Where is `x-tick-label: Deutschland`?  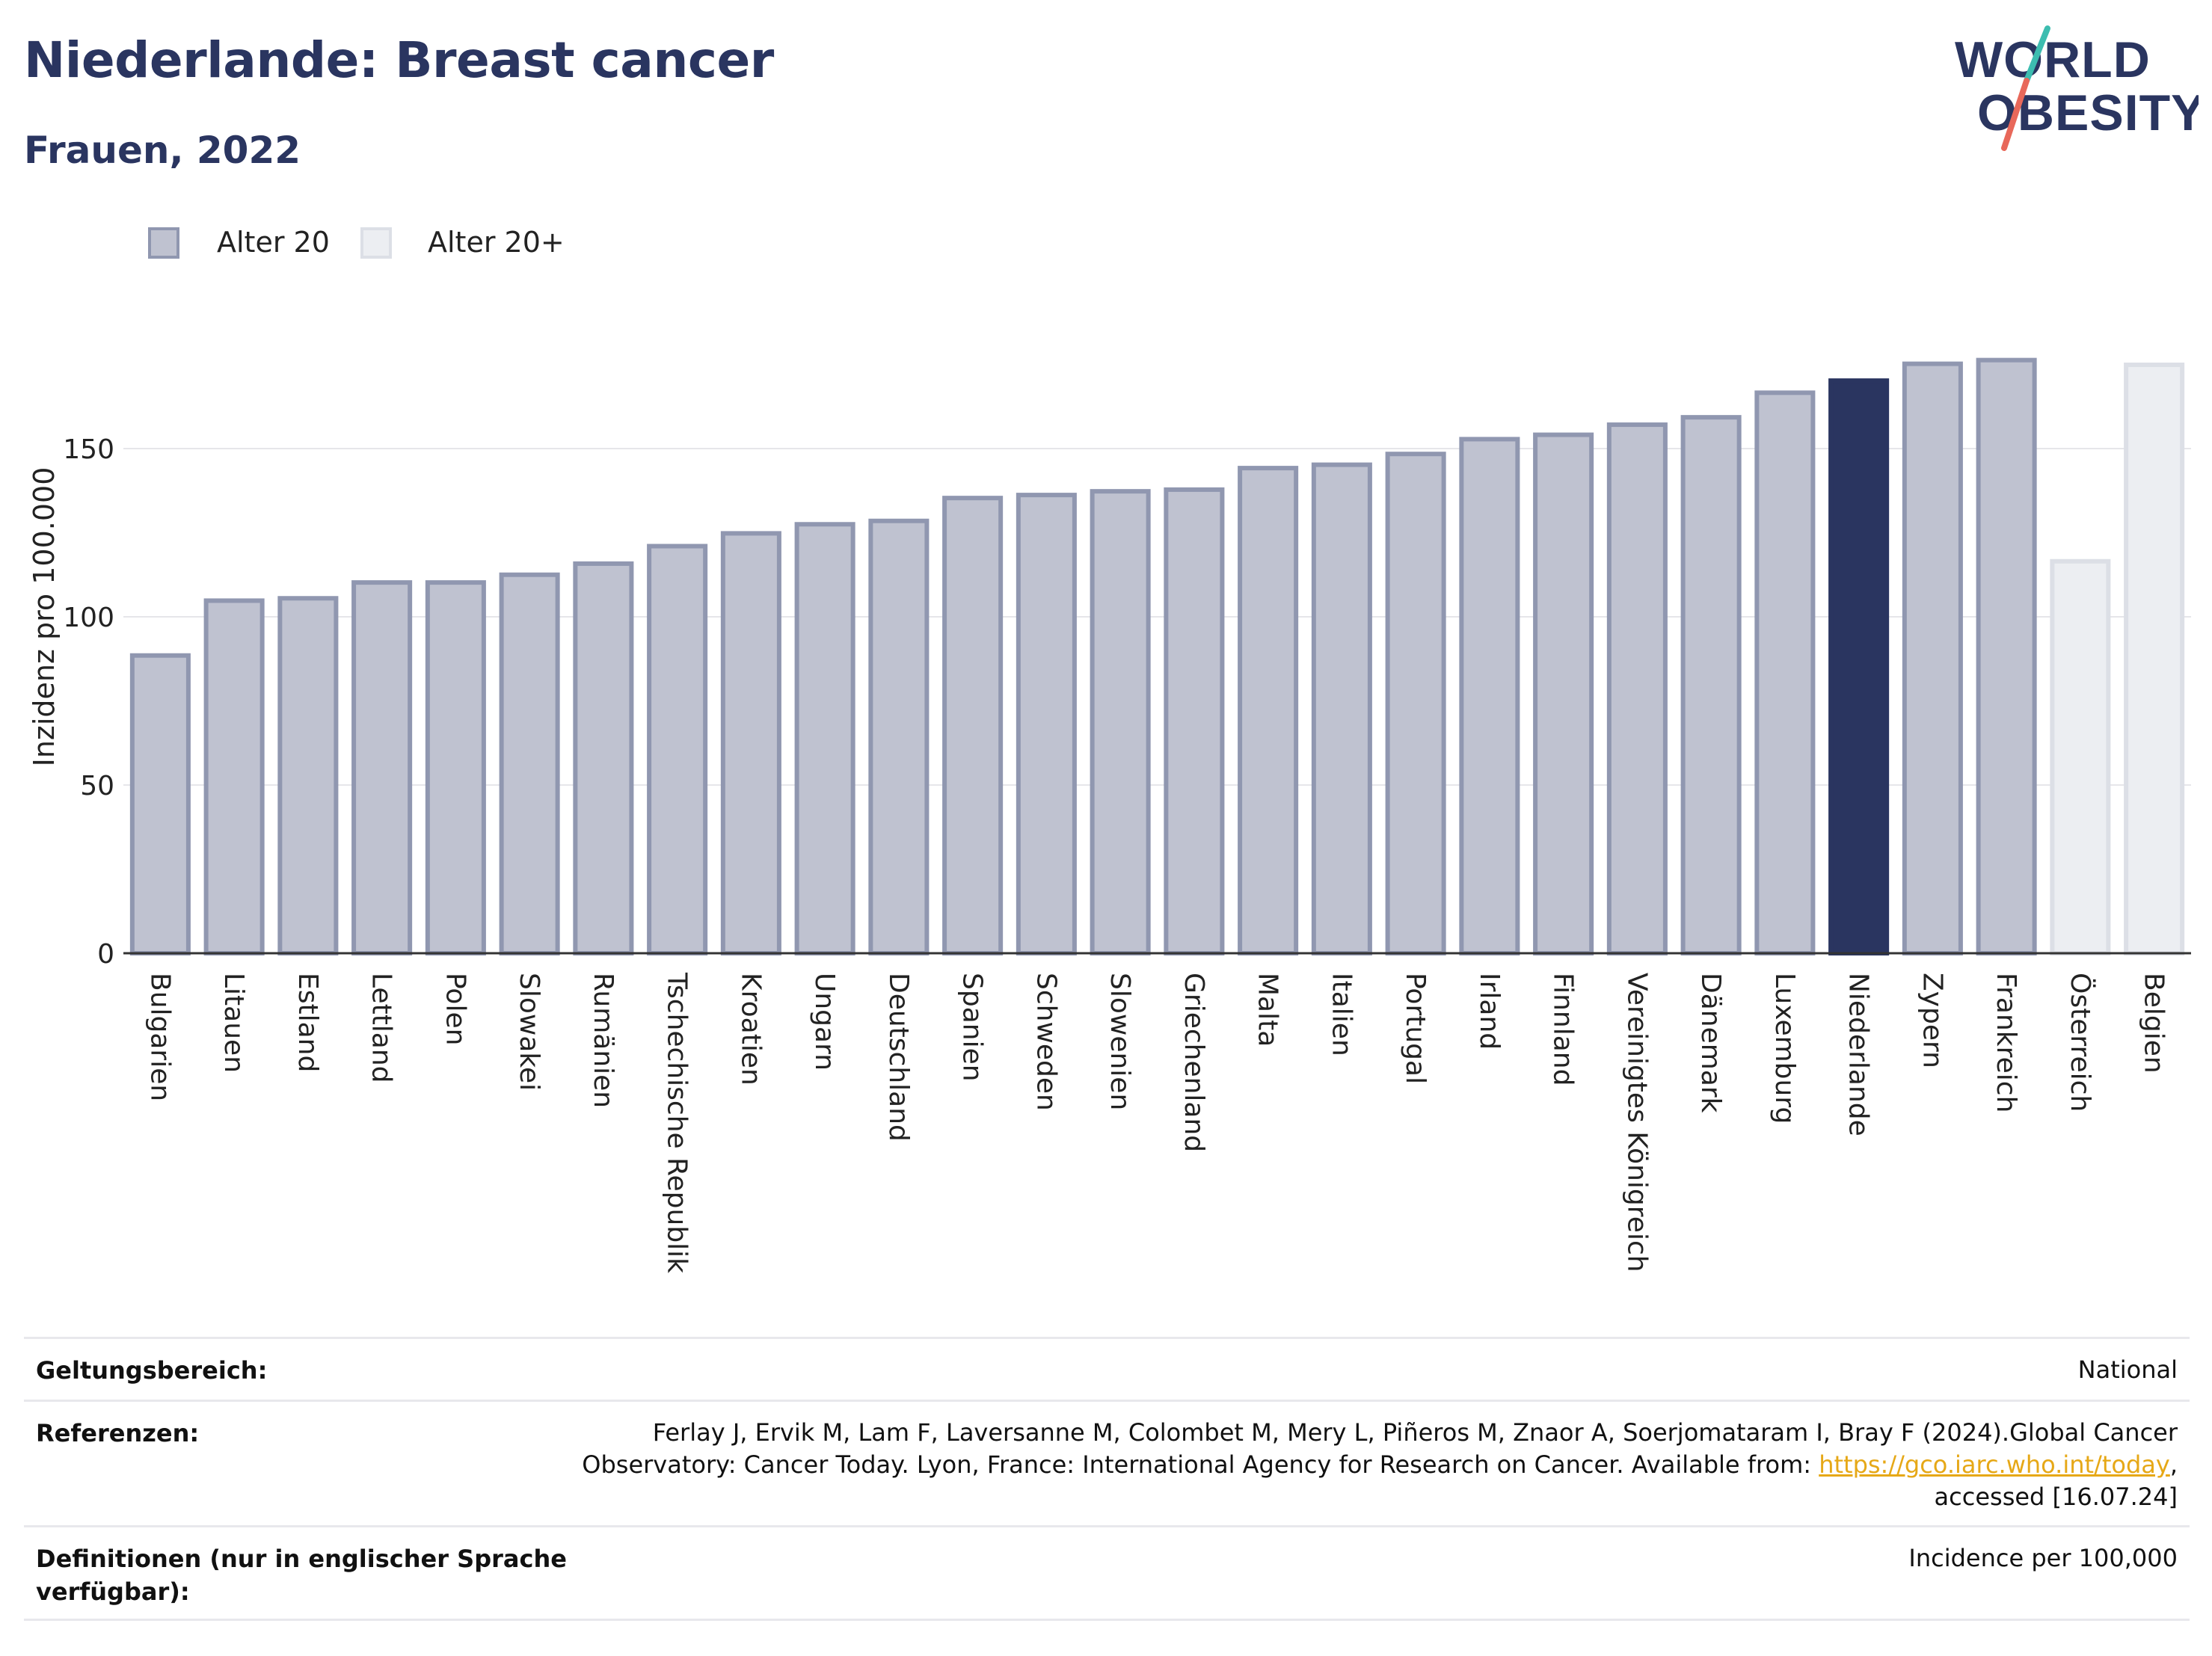
x-tick-label: Deutschland is located at coordinates (898, 1057).